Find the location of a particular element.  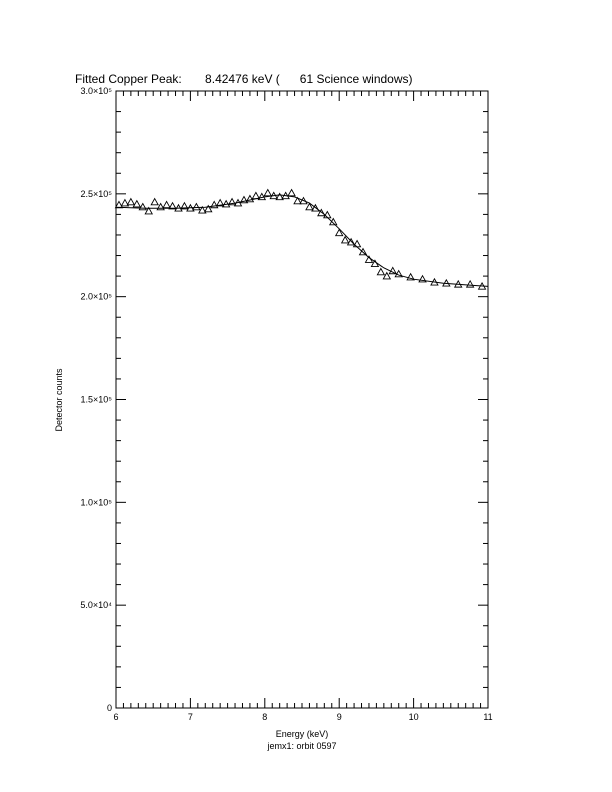

x-tick-label: 6 is located at coordinates (115, 717).